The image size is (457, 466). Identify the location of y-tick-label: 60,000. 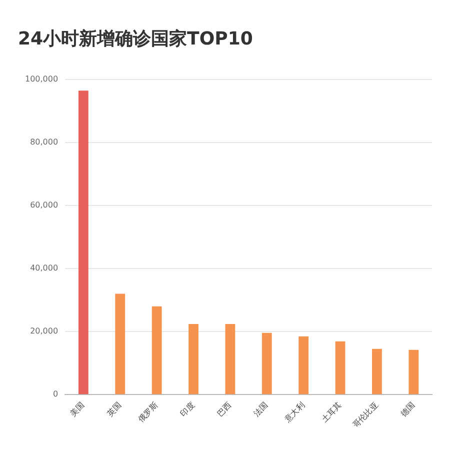
(44, 205).